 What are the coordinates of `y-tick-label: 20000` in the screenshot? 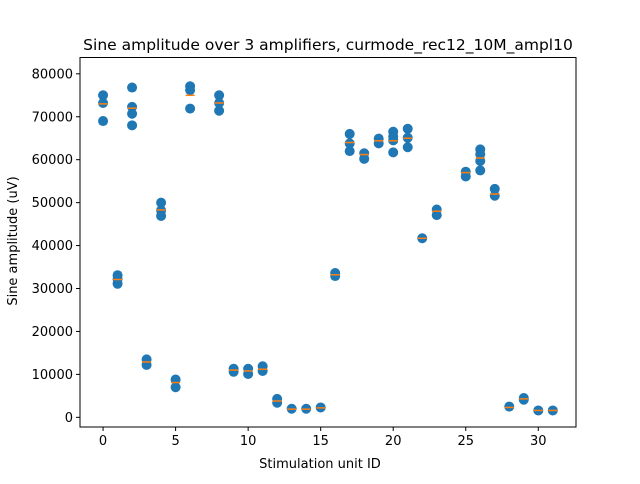 It's located at (52, 332).